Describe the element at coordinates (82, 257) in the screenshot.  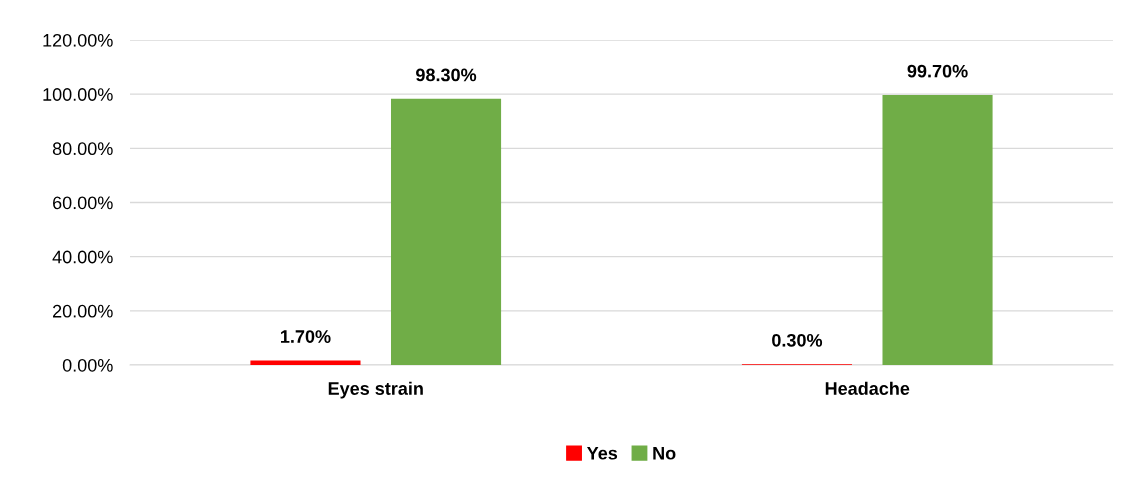
I see `y-tick-label: 40.00%` at that location.